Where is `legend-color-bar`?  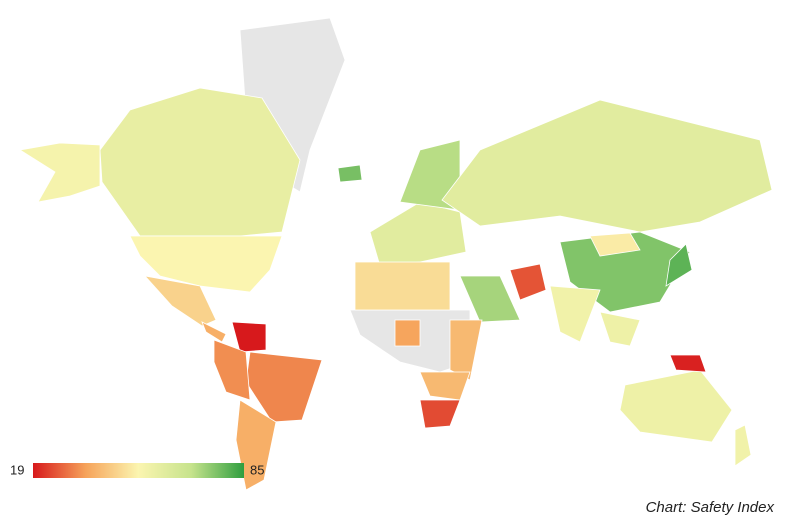
legend-color-bar is located at coordinates (138, 470).